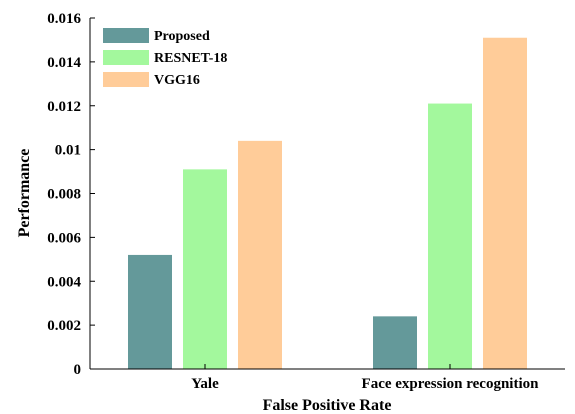 Image resolution: width=575 pixels, height=414 pixels. Describe the element at coordinates (182, 36) in the screenshot. I see `legend-label: Proposed` at that location.